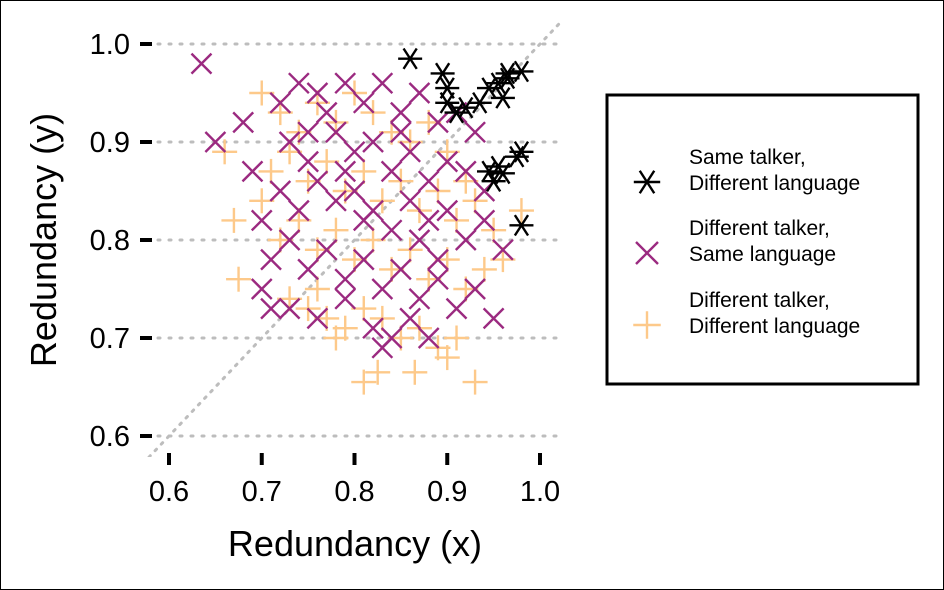  I want to click on x-tick-label-1.0: 1.0, so click(540, 492).